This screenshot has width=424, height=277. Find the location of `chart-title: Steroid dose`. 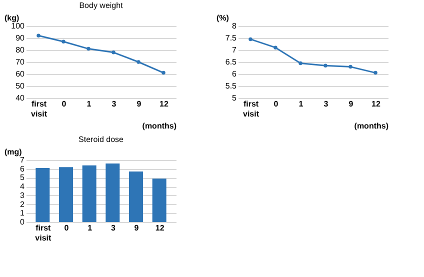

chart-title: Steroid dose is located at coordinates (101, 139).